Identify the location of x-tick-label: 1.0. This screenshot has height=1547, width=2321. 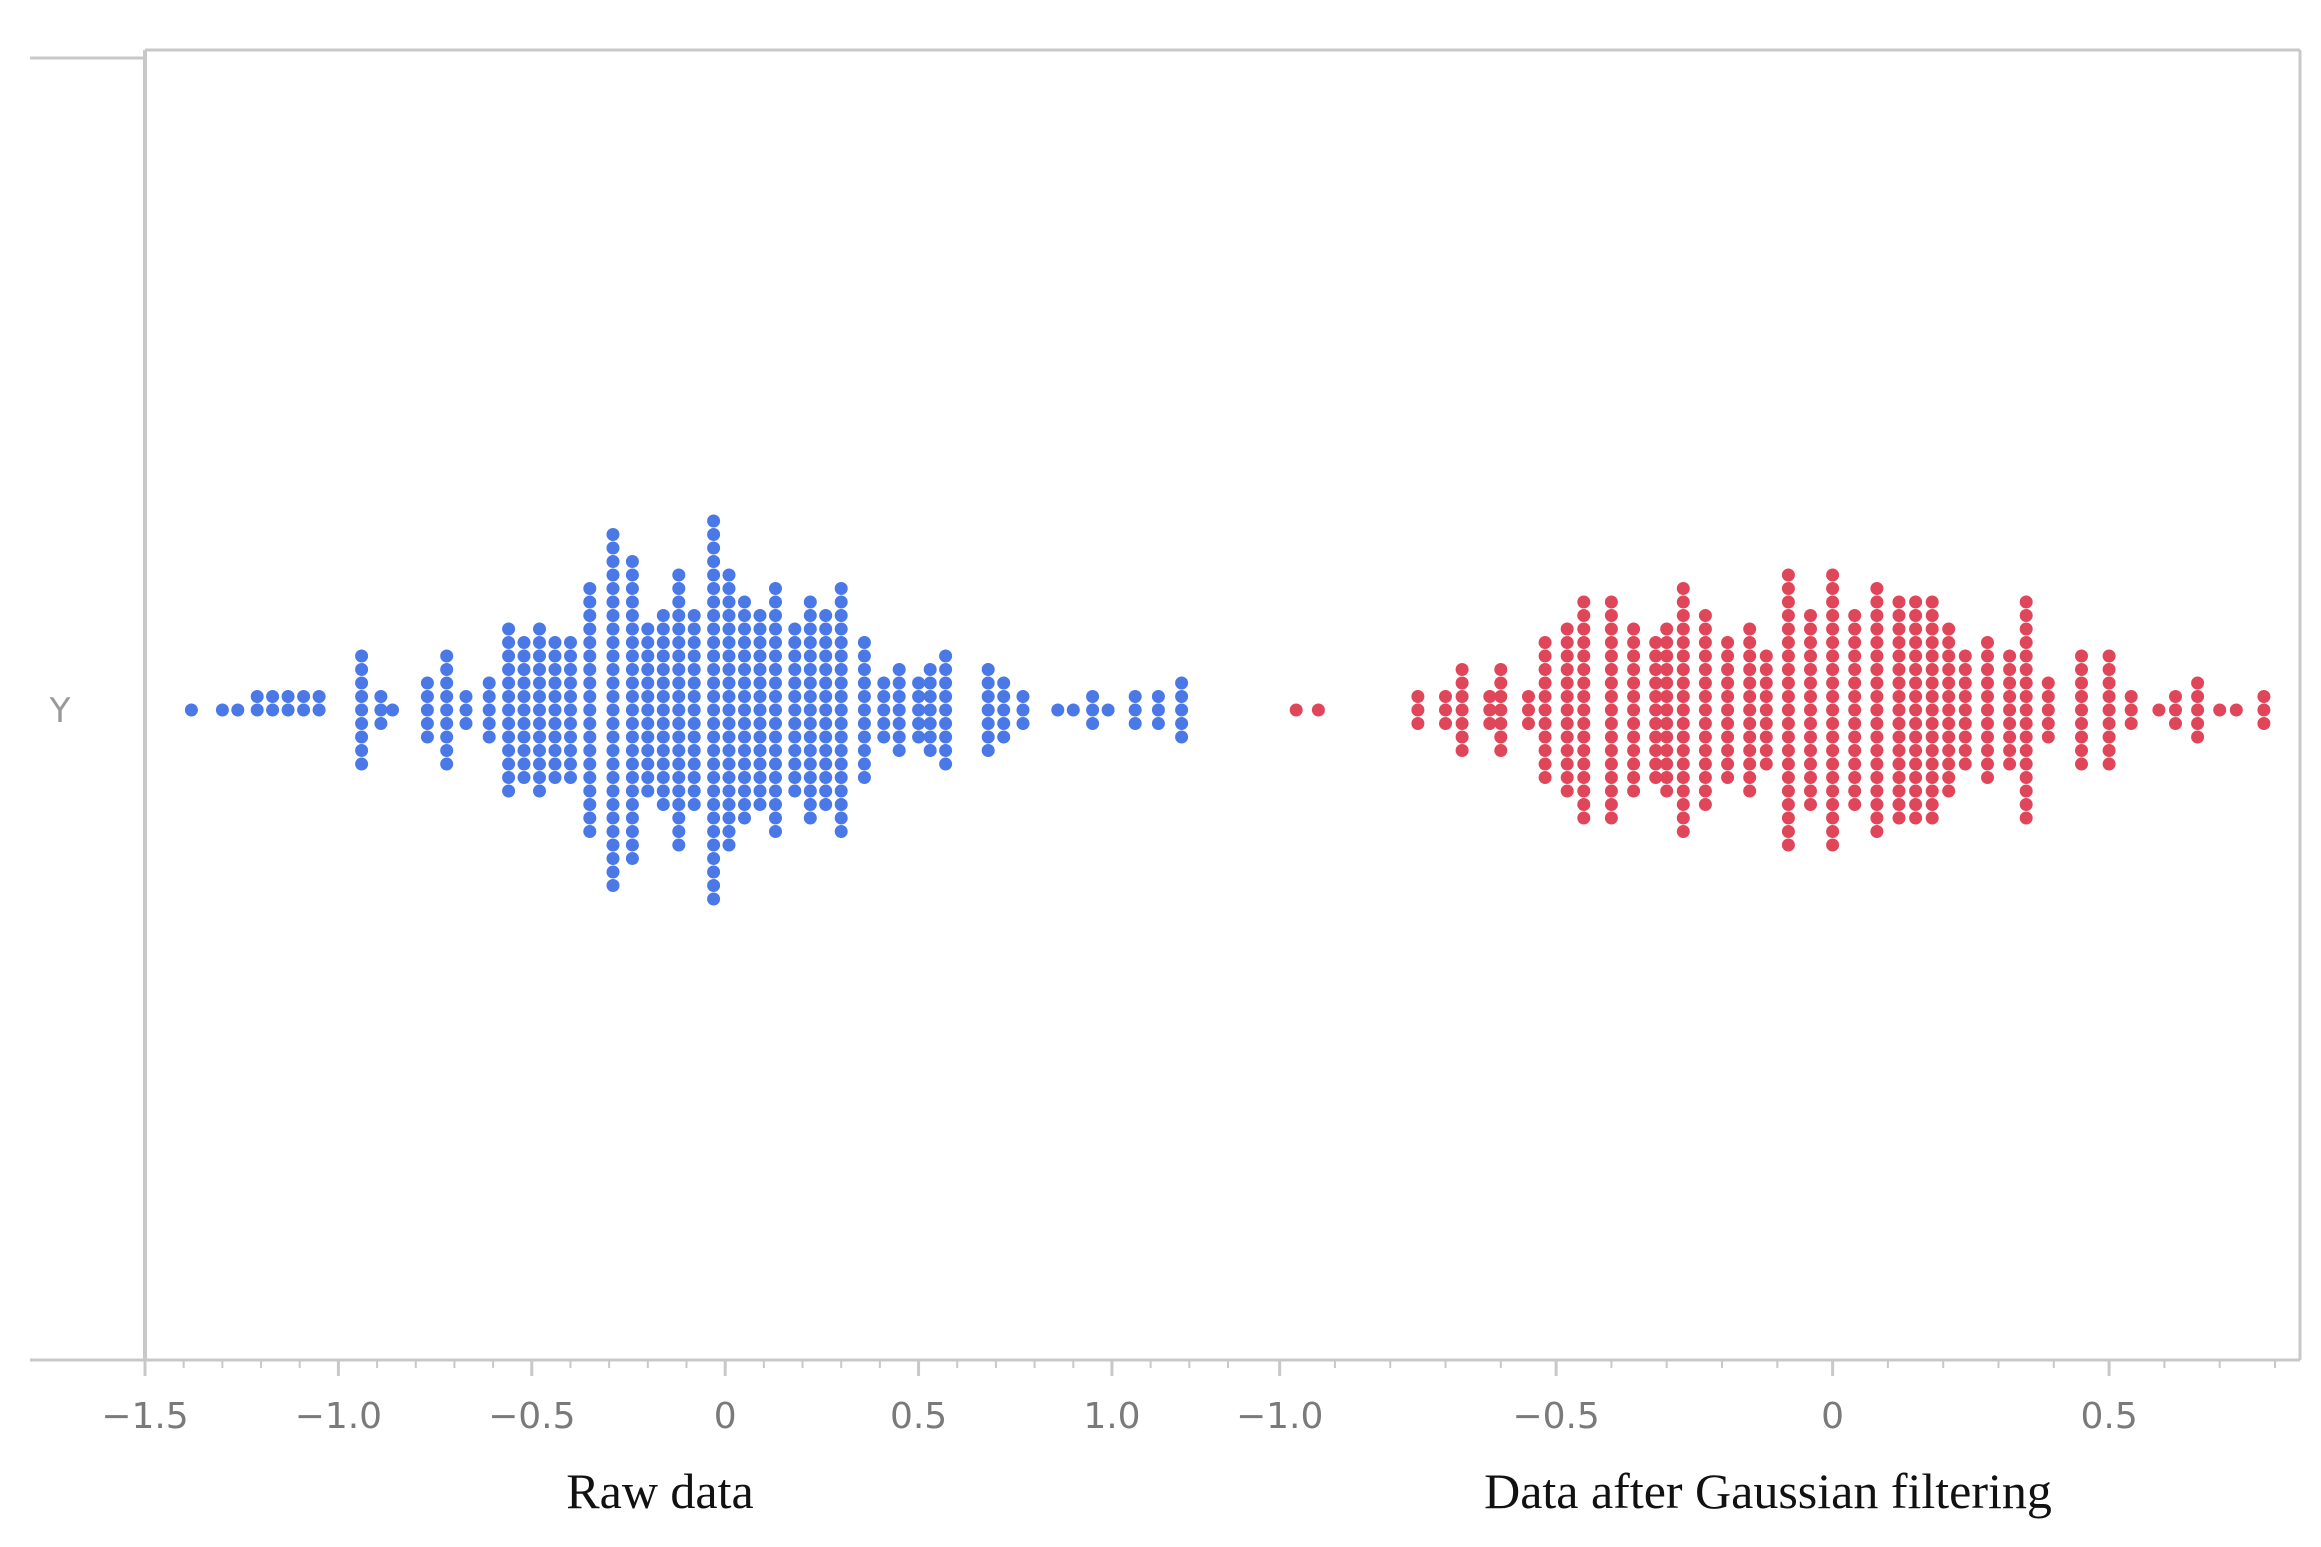
(1111, 1416).